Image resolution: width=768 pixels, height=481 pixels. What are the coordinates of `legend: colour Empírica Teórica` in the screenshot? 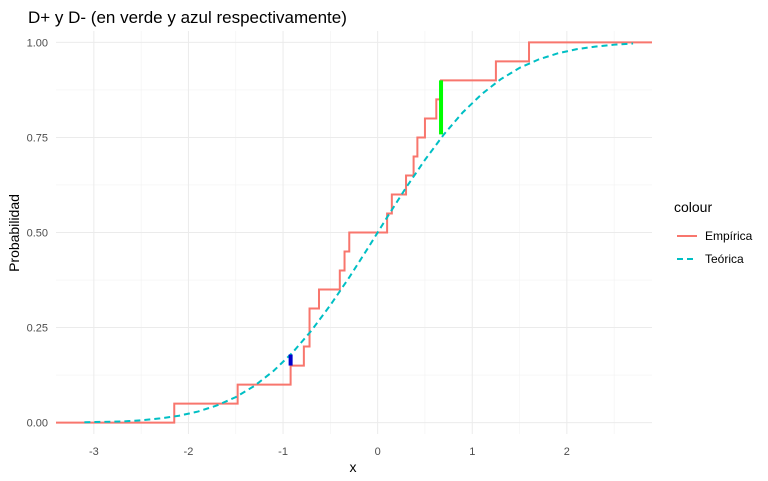 It's located at (713, 232).